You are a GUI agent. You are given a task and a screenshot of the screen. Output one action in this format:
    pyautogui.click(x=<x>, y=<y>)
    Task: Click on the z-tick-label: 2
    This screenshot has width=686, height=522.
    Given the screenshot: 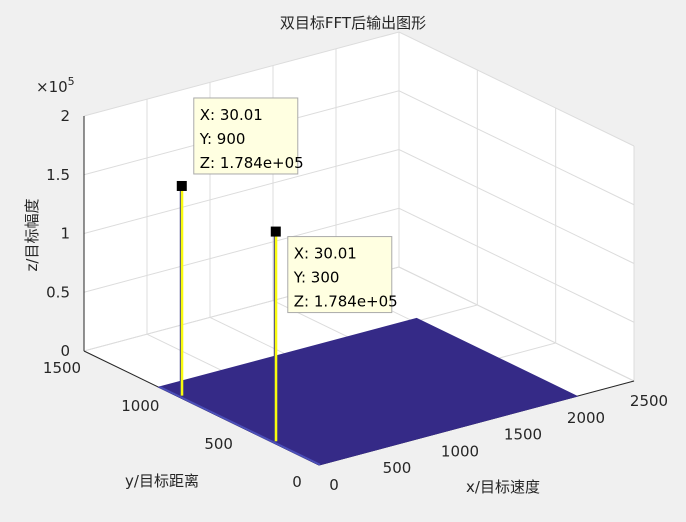 What is the action you would take?
    pyautogui.click(x=65, y=116)
    